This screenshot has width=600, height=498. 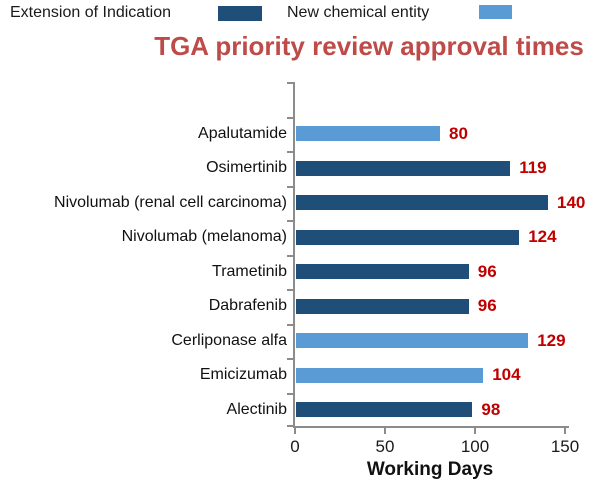 I want to click on y-axis-line, so click(x=294, y=254).